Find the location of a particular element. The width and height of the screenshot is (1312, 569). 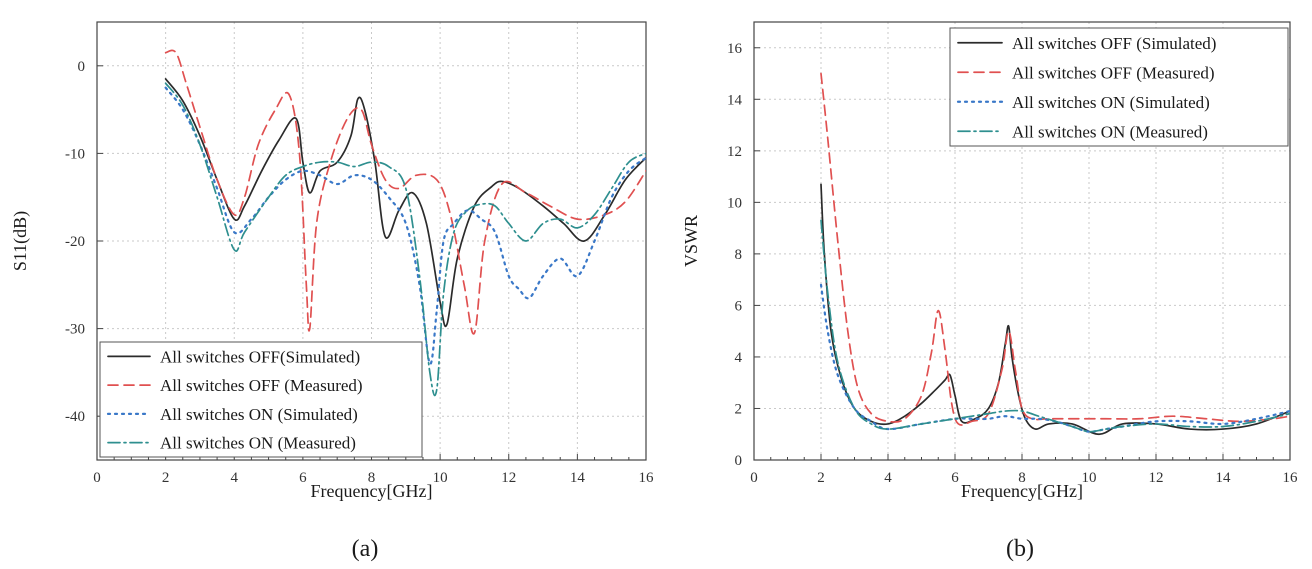

y-tick-label: 6 is located at coordinates (739, 306).